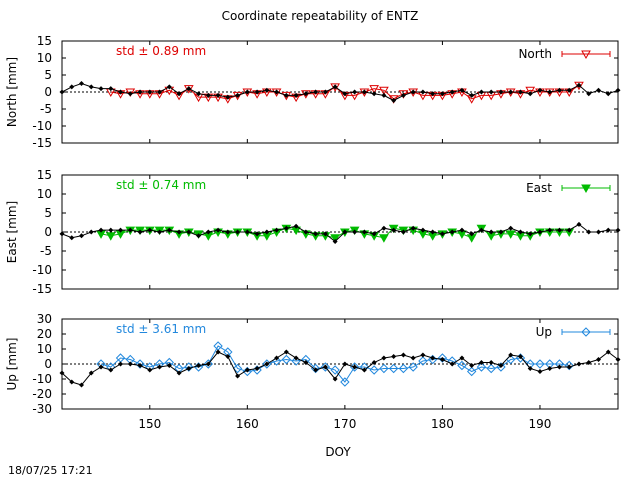 Image resolution: width=640 pixels, height=480 pixels. Describe the element at coordinates (335, 364) in the screenshot. I see `series-line-colored` at that location.